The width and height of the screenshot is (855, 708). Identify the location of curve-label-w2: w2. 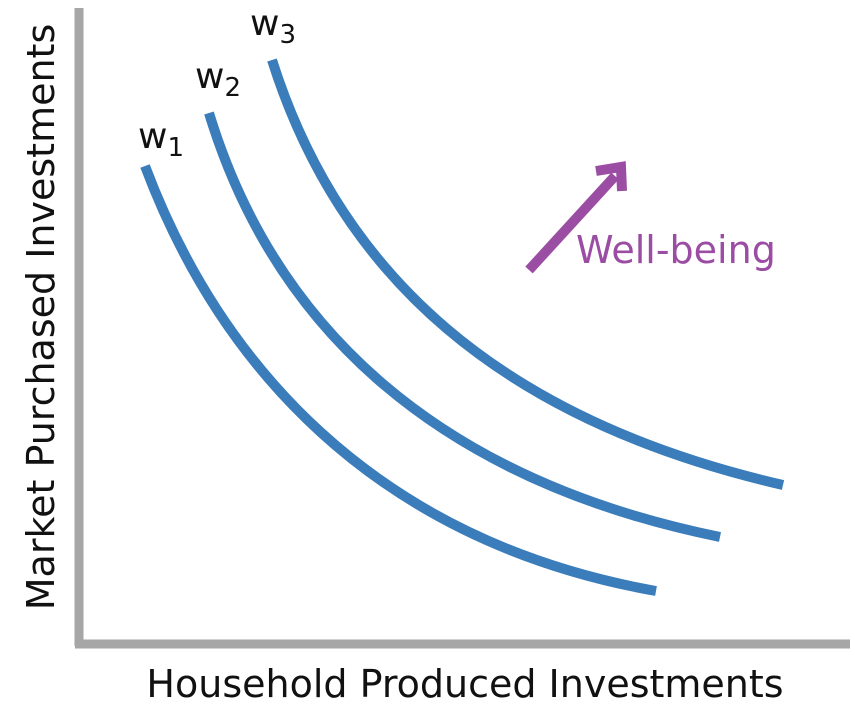
(218, 79).